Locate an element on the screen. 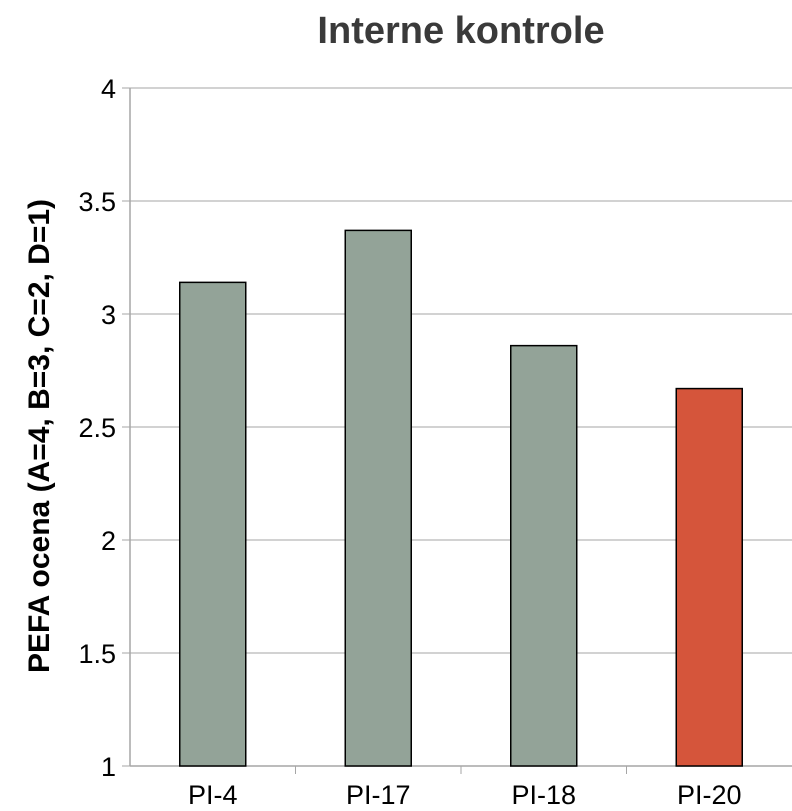  x-tick-label: PI-17 is located at coordinates (378, 795).